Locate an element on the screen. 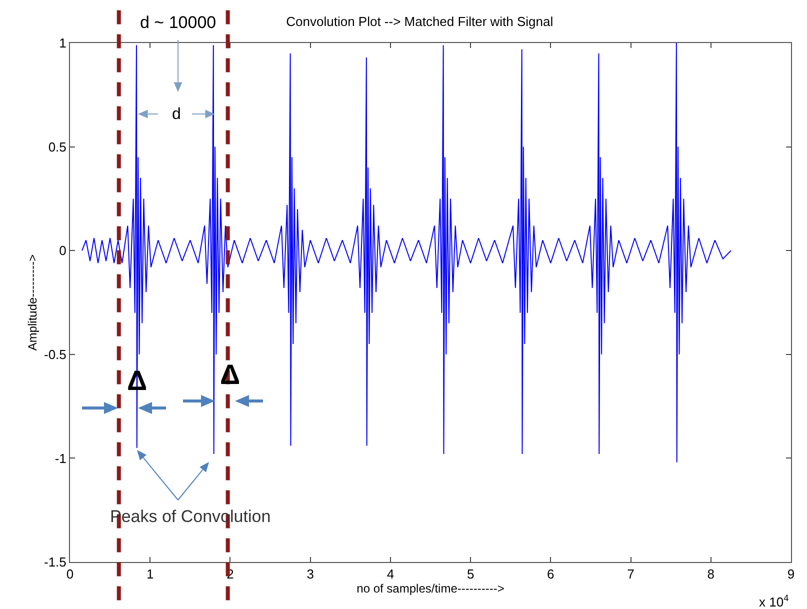  x-tick-label: 6 is located at coordinates (550, 574).